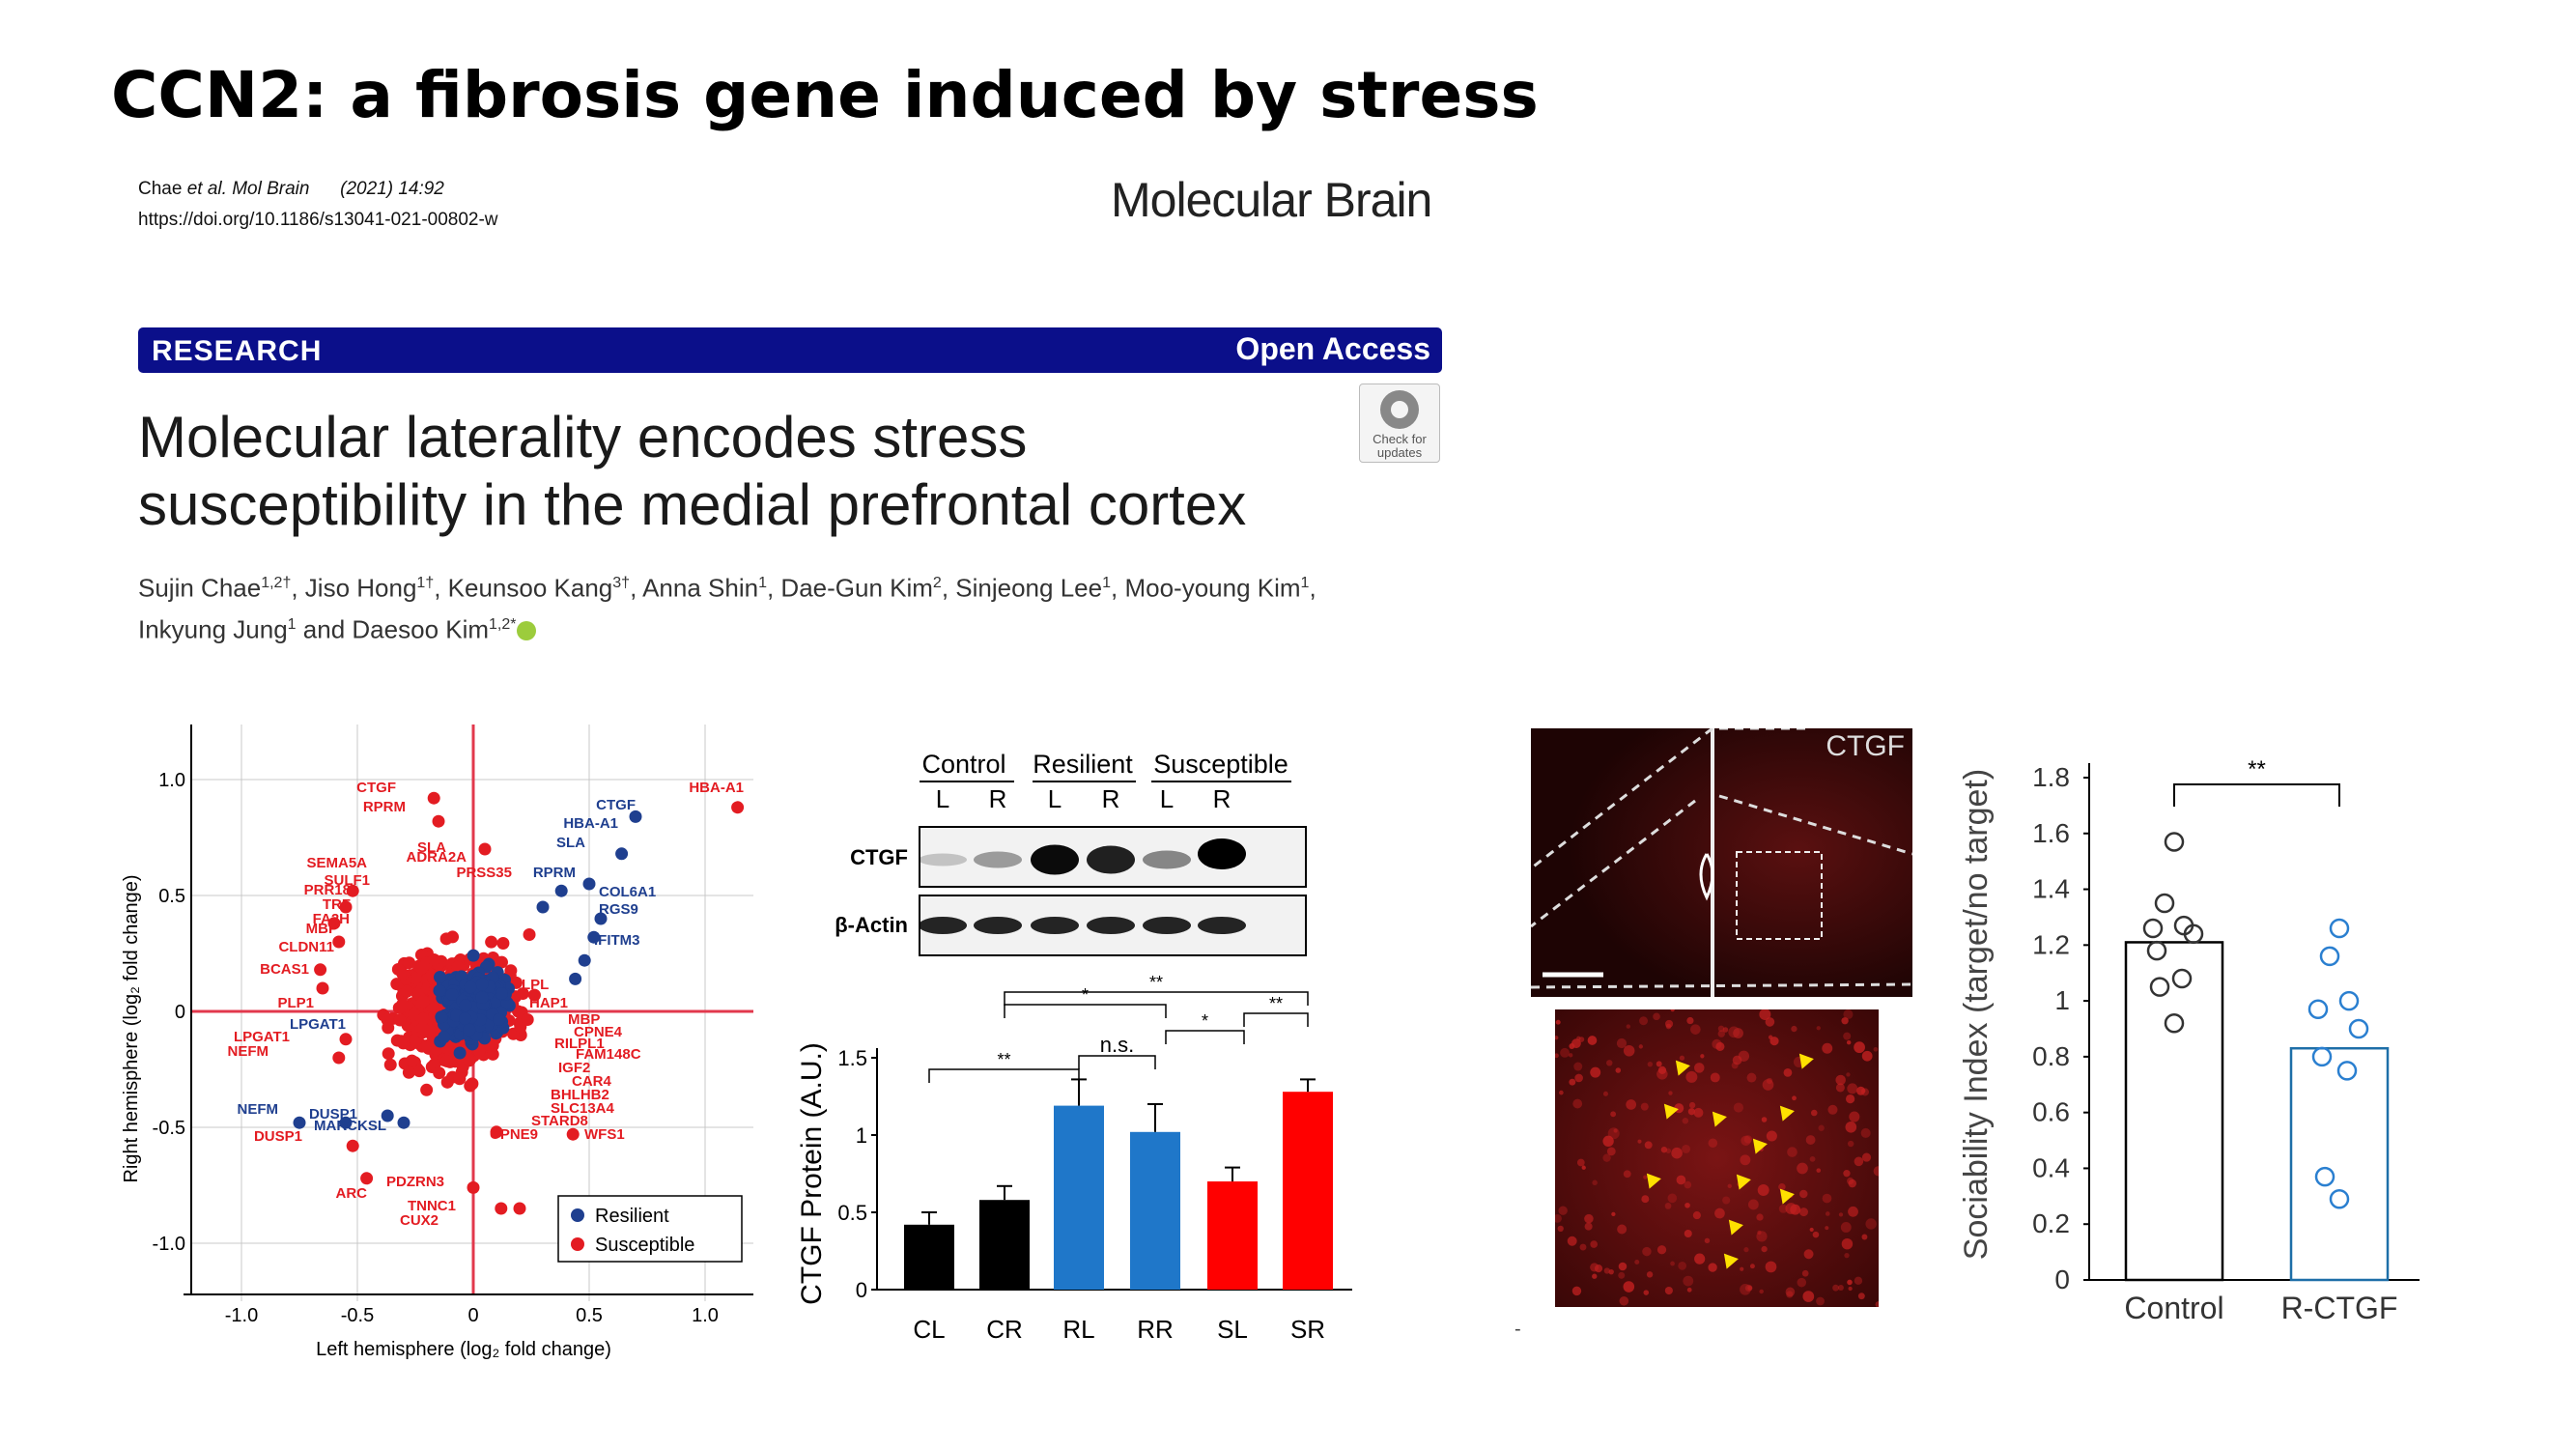  Describe the element at coordinates (337, 904) in the screenshot. I see `scatter-label-susceptible: TRF` at that location.